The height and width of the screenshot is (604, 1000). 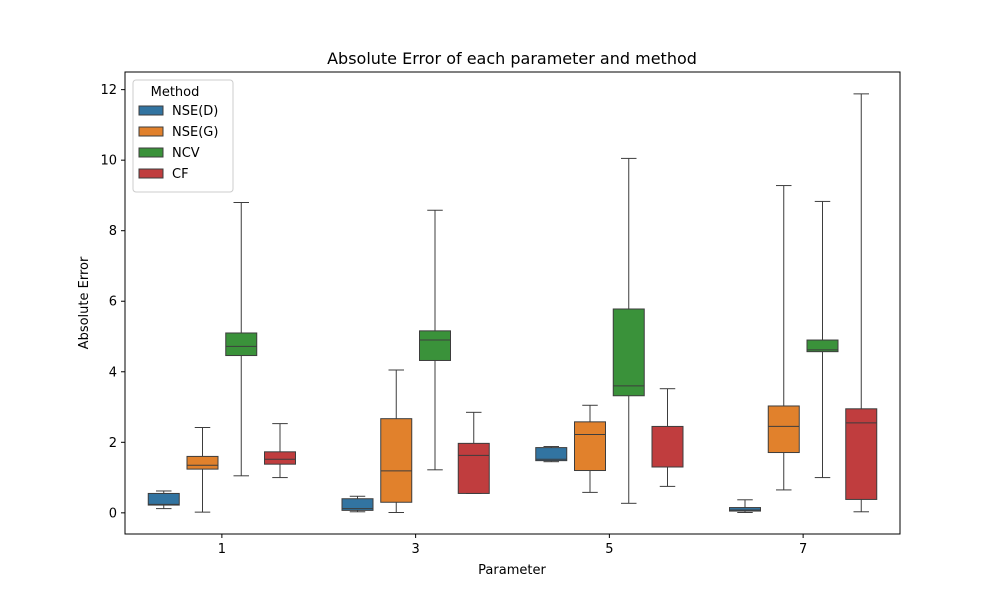 I want to click on y-tick-label-12: 12, so click(x=108, y=90).